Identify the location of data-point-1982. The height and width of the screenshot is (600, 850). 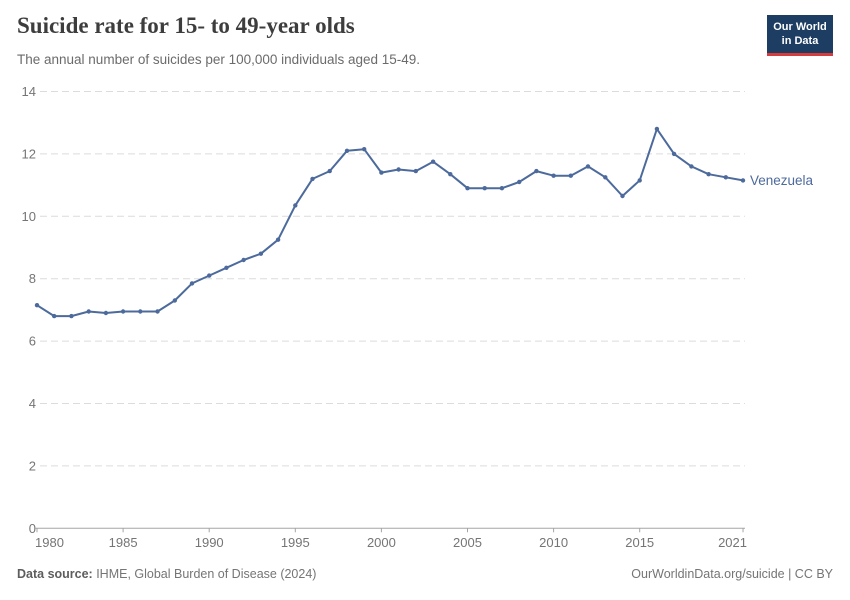
(71, 316).